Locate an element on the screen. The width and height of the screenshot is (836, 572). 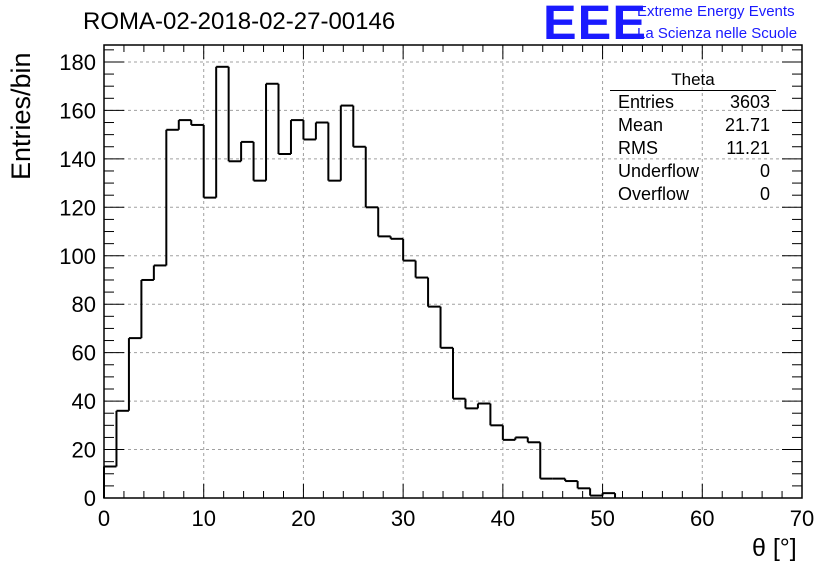
stats-value: 11.21 is located at coordinates (748, 148).